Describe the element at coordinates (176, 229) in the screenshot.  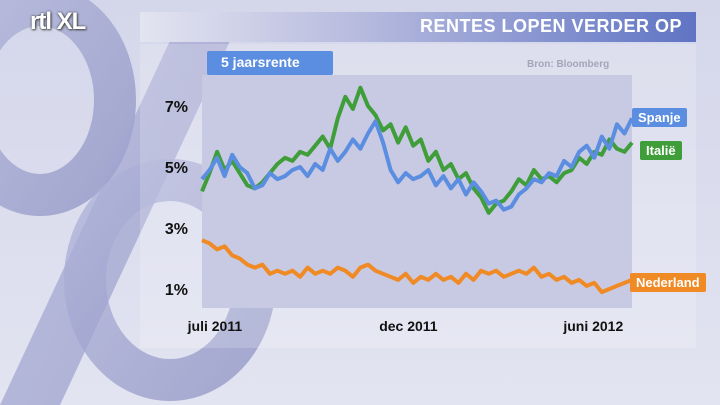
I see `y-tick-label: 3%` at that location.